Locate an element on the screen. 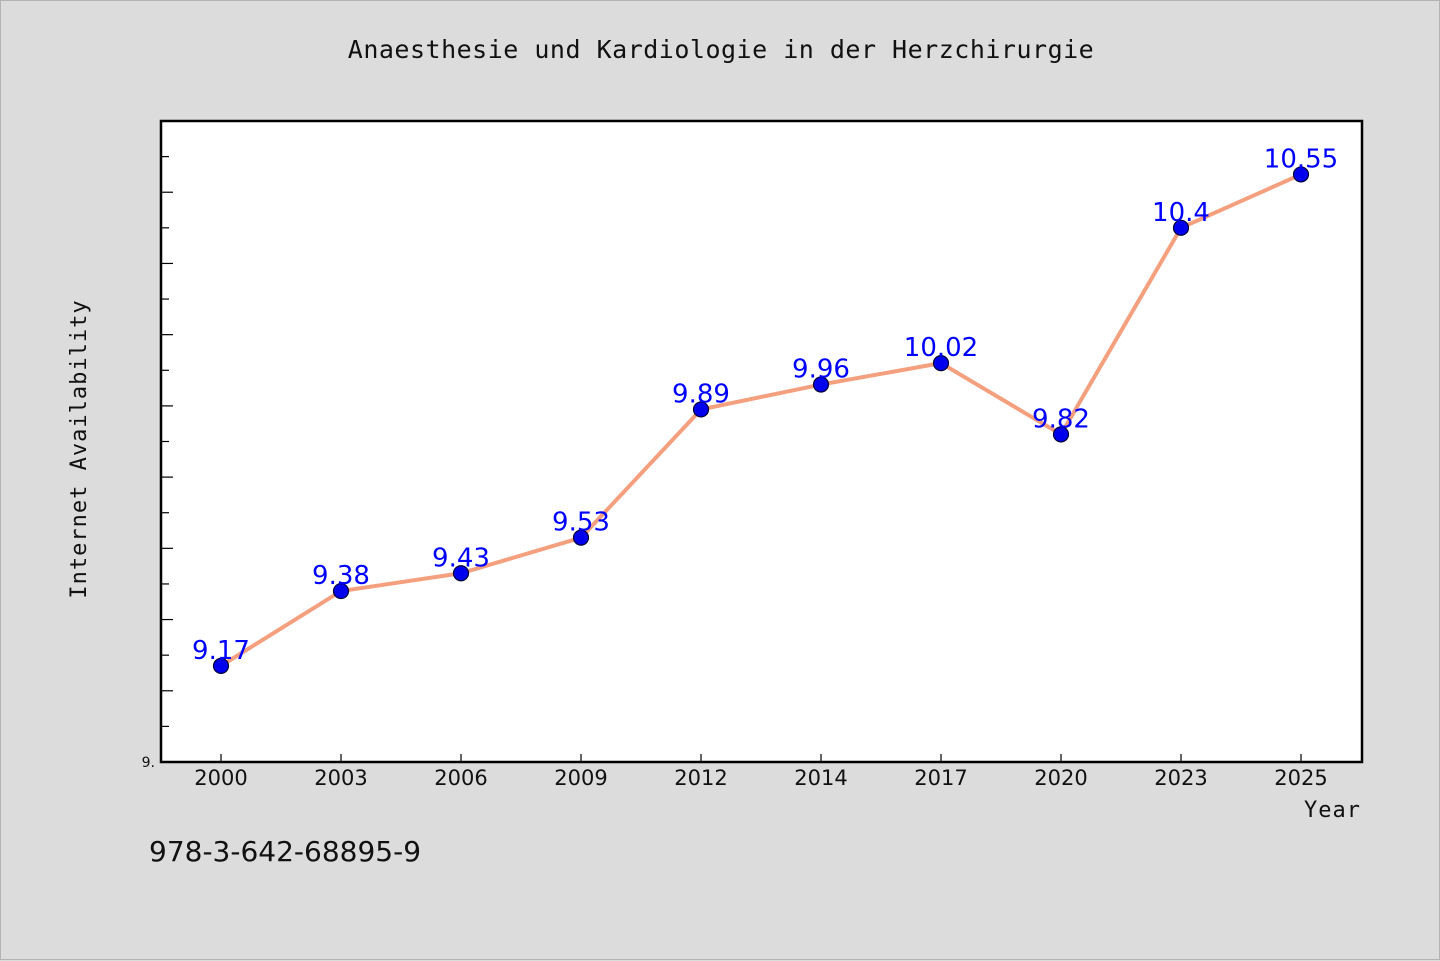  data-label: 9.17 is located at coordinates (221, 651).